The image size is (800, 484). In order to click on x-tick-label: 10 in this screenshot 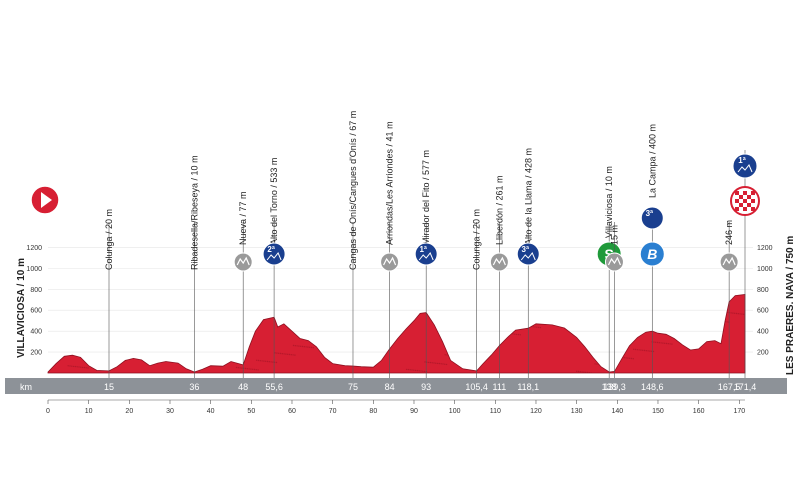, I will do `click(89, 411)`.